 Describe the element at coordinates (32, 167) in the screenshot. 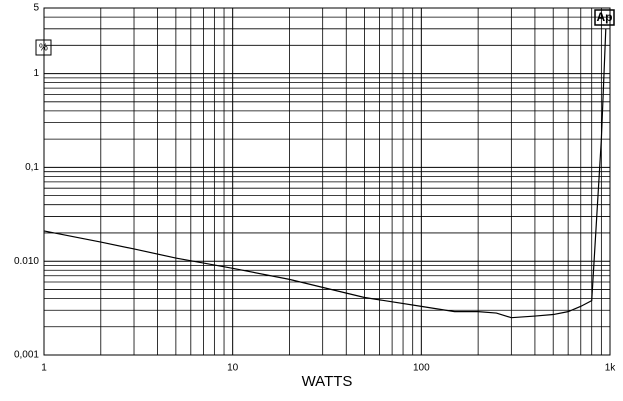

I see `y-tick-label: 0,1` at that location.